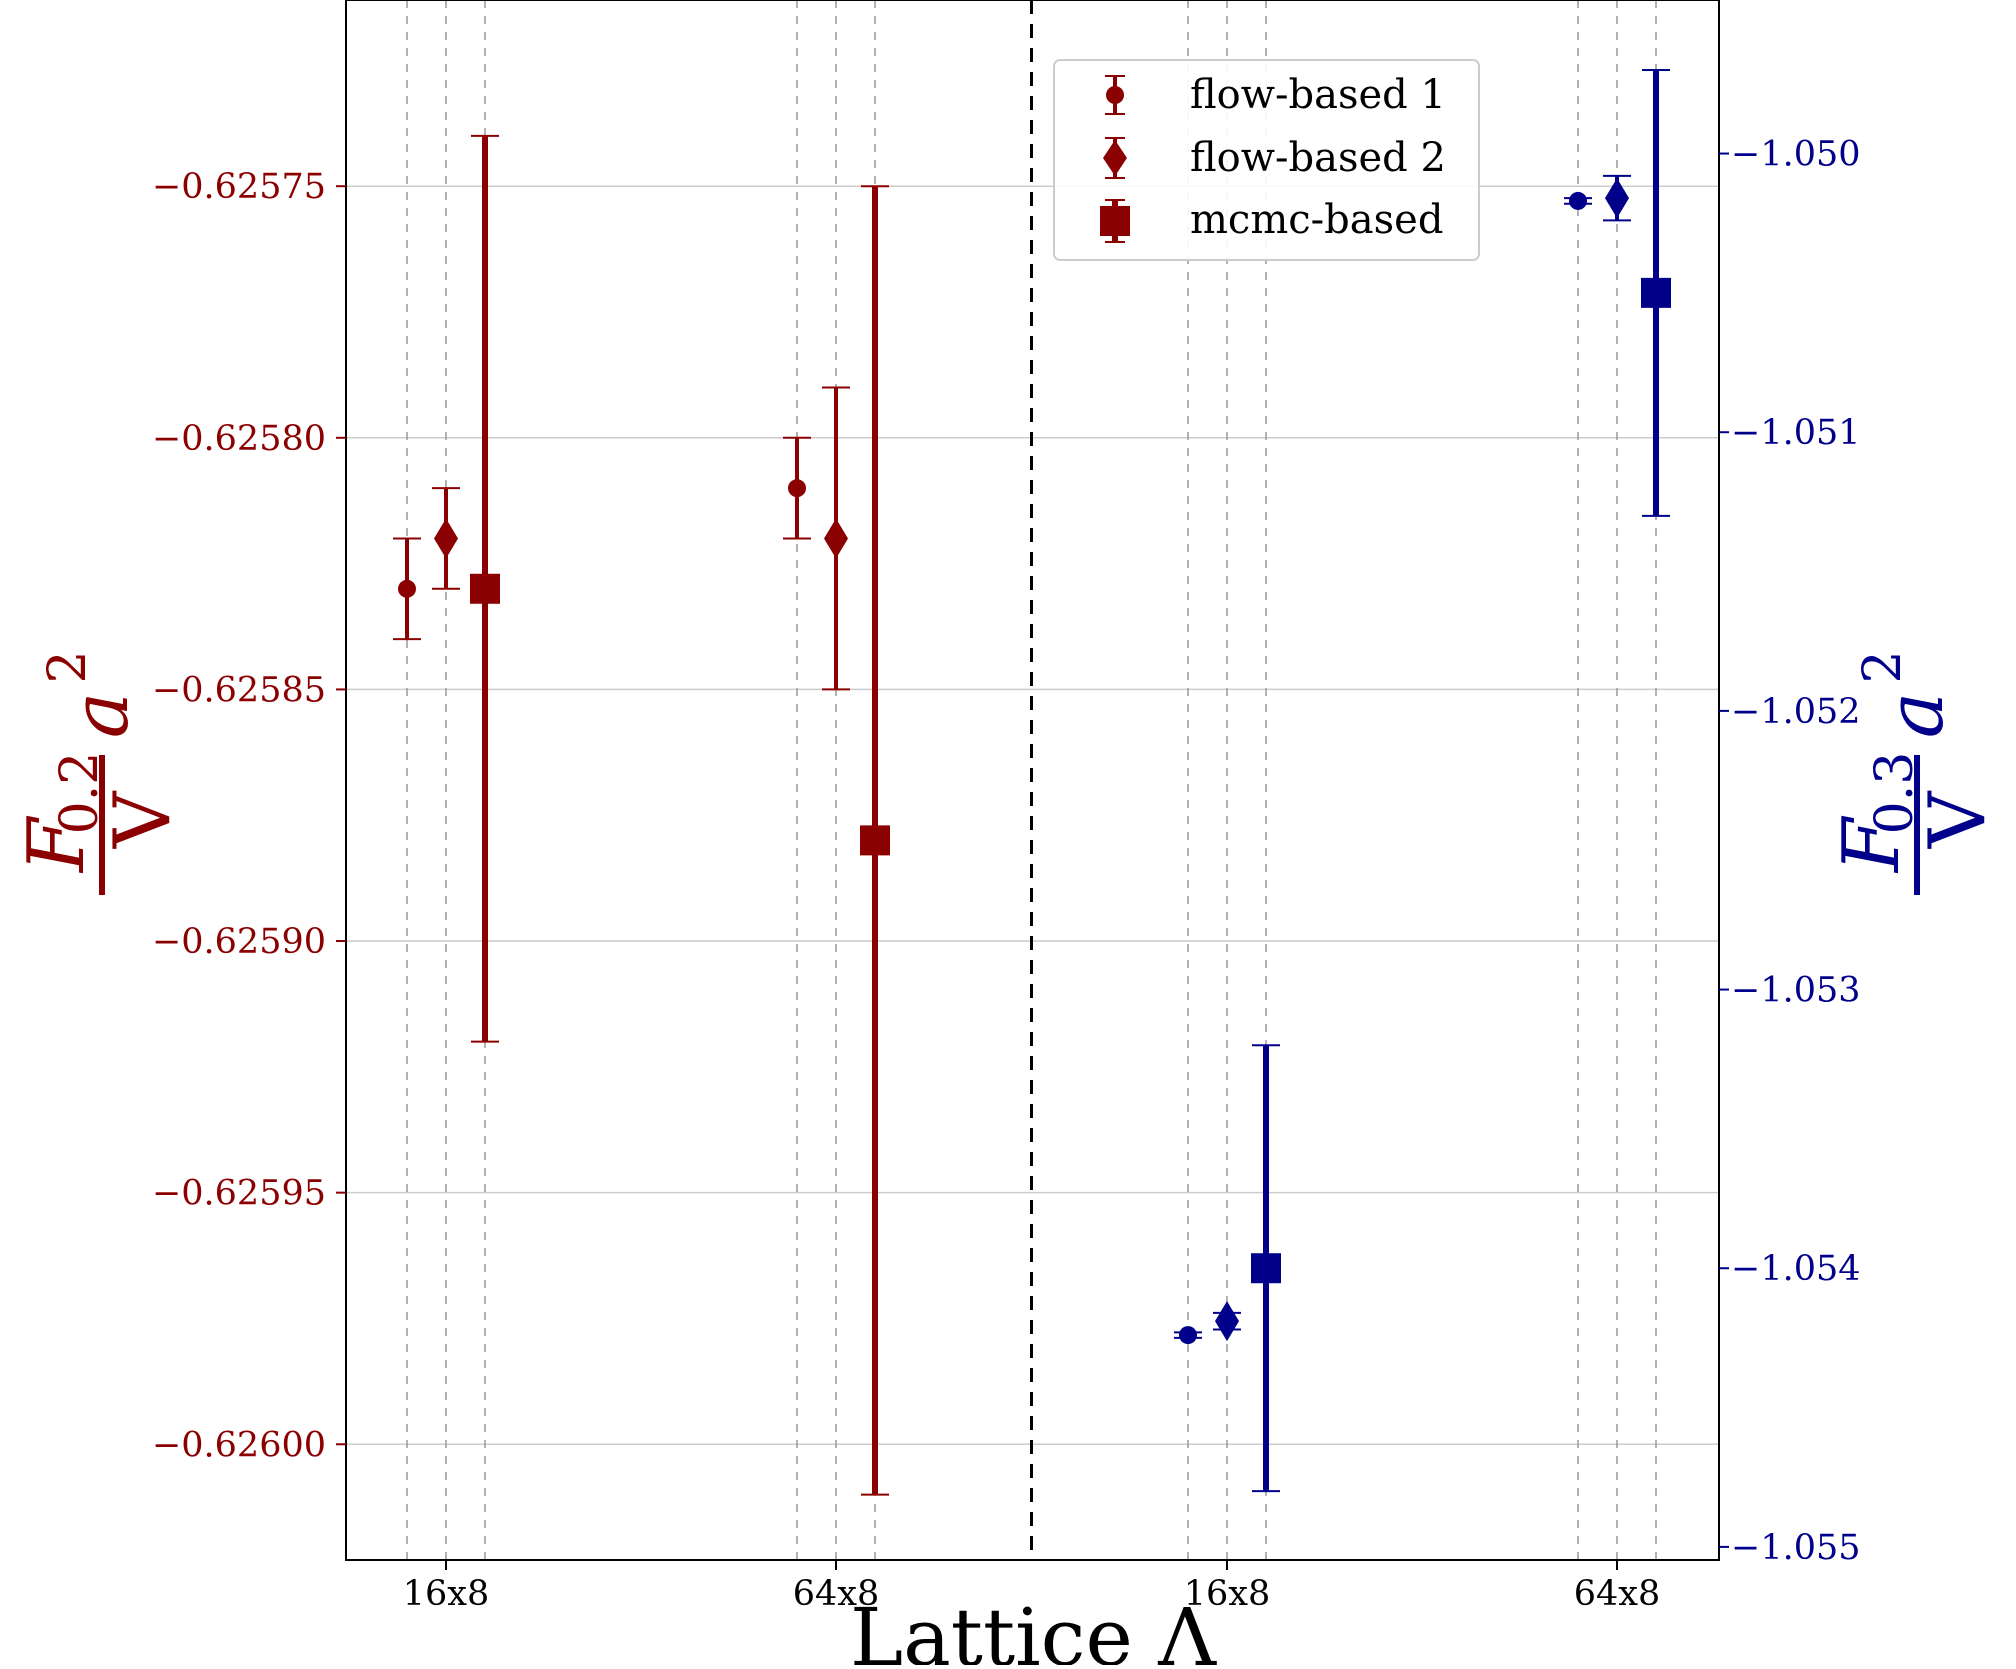  Describe the element at coordinates (1796, 433) in the screenshot. I see `right-tick-label: −1.051` at that location.